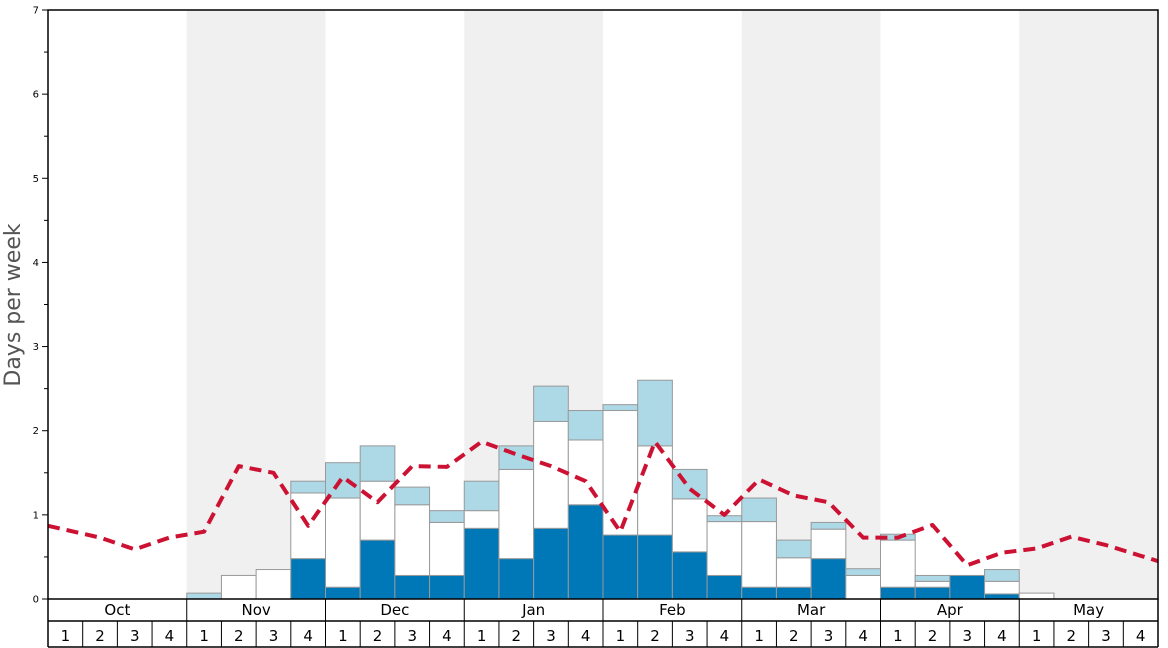 This screenshot has width=1168, height=648. What do you see at coordinates (811, 610) in the screenshot?
I see `month-label-mar: Mar` at bounding box center [811, 610].